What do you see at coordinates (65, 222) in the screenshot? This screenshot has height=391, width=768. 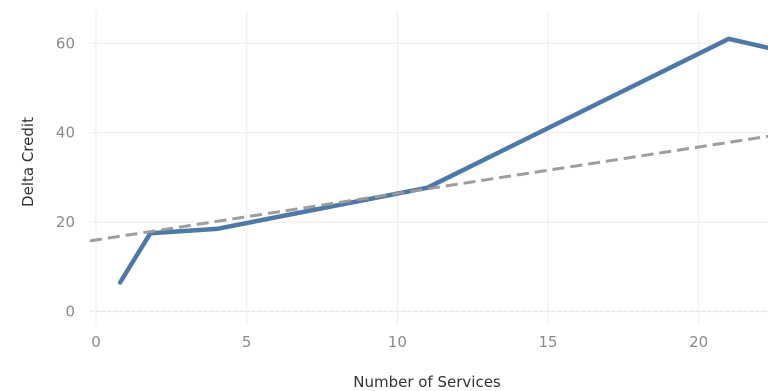 I see `y-tick-label: 20` at bounding box center [65, 222].